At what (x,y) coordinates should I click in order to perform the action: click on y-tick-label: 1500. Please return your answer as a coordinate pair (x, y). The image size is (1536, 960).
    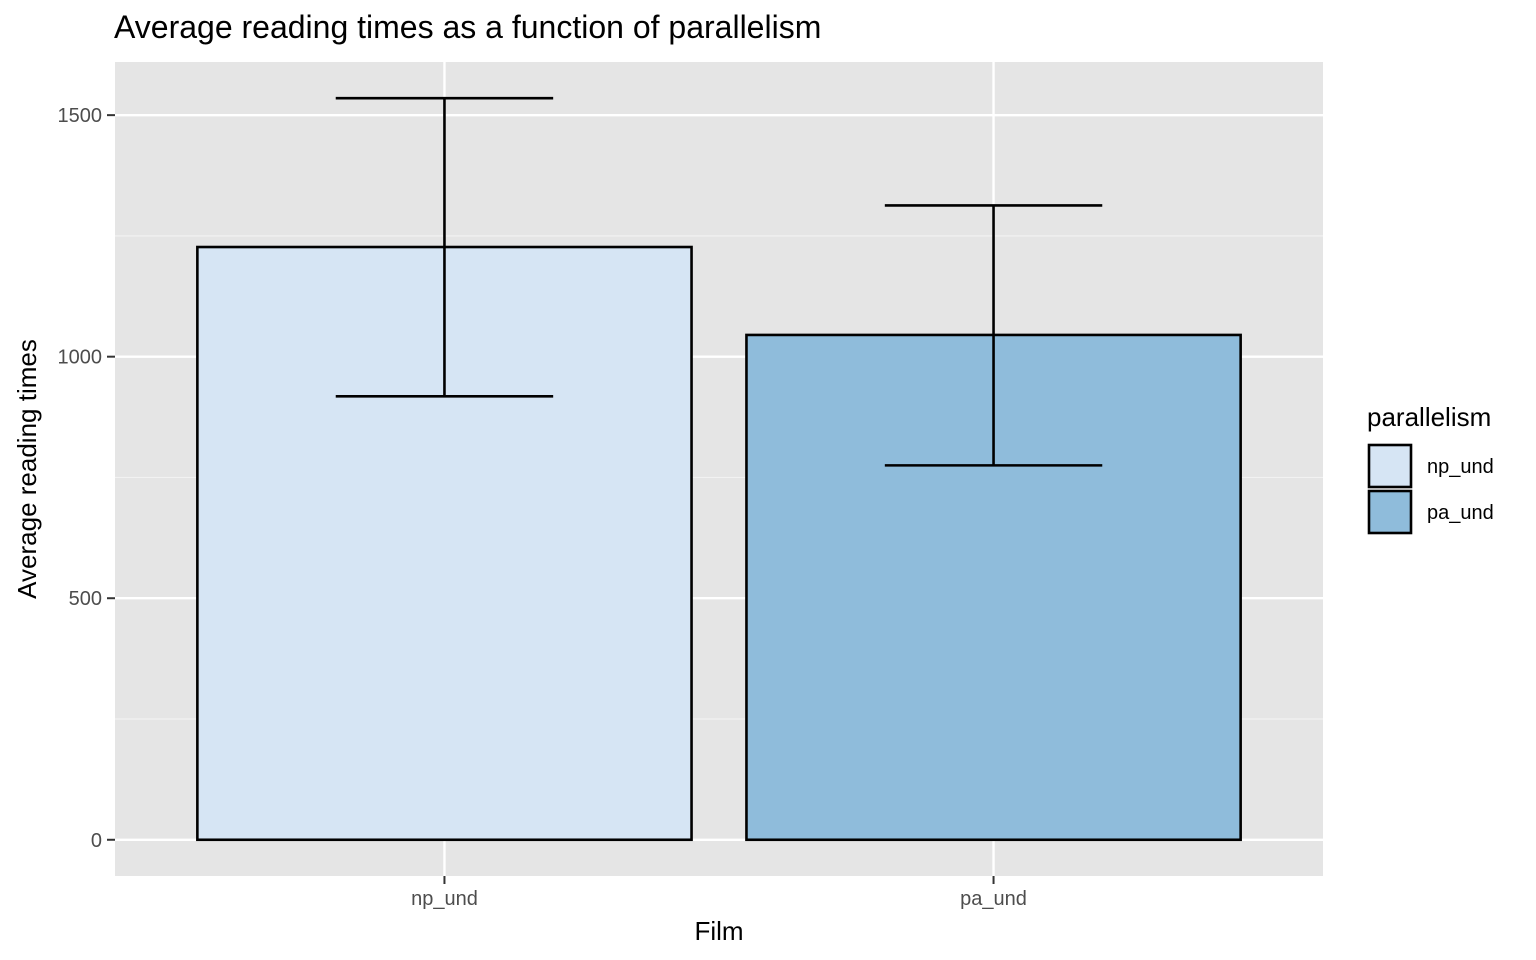
    Looking at the image, I should click on (80, 116).